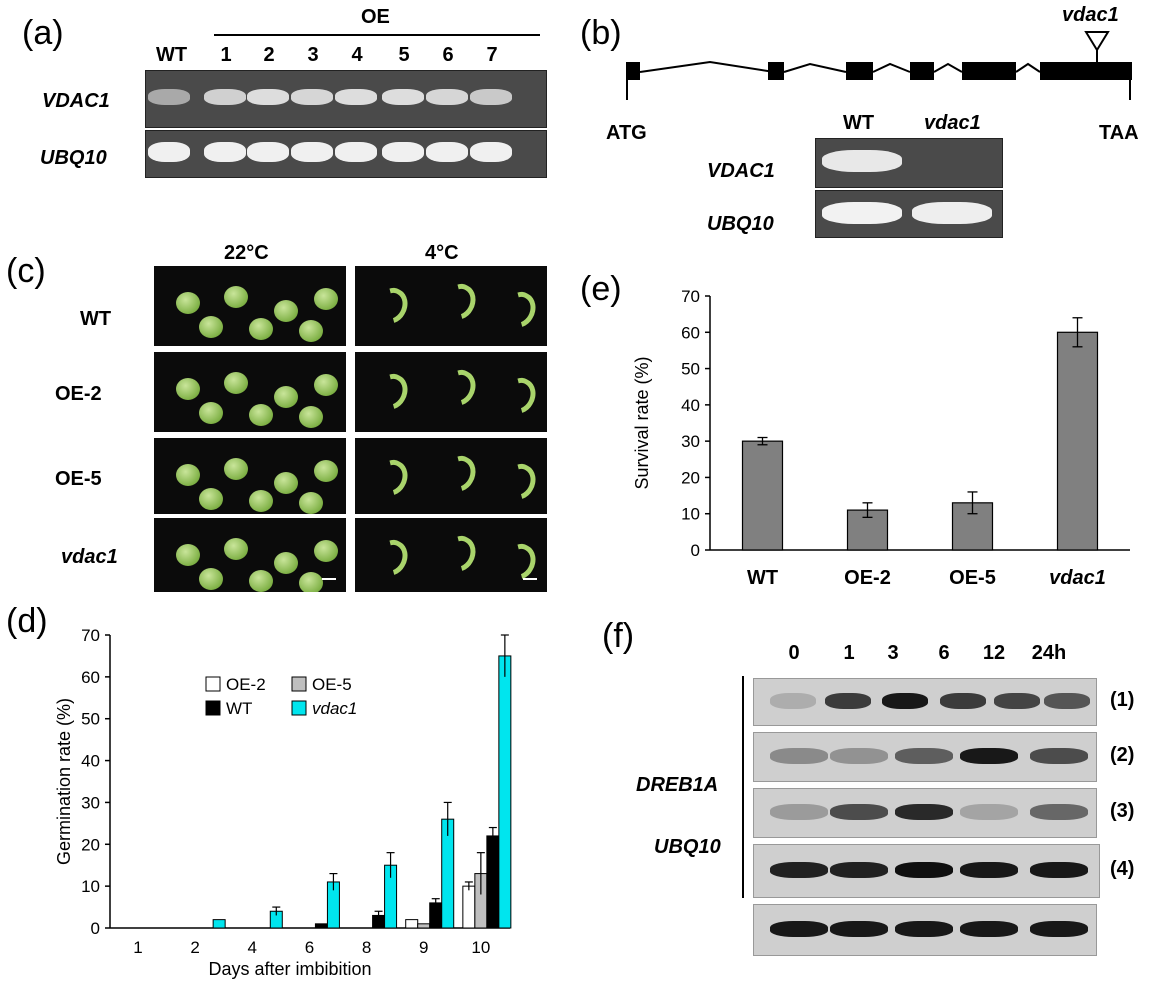 The image size is (1165, 1000). What do you see at coordinates (289, 969) in the screenshot?
I see `x-axis-title: Days after imbibition` at bounding box center [289, 969].